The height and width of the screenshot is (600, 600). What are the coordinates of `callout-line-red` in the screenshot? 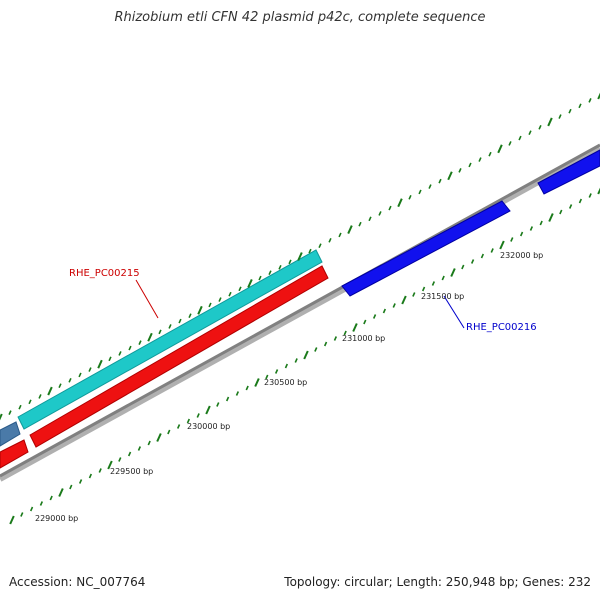 It's located at (147, 299).